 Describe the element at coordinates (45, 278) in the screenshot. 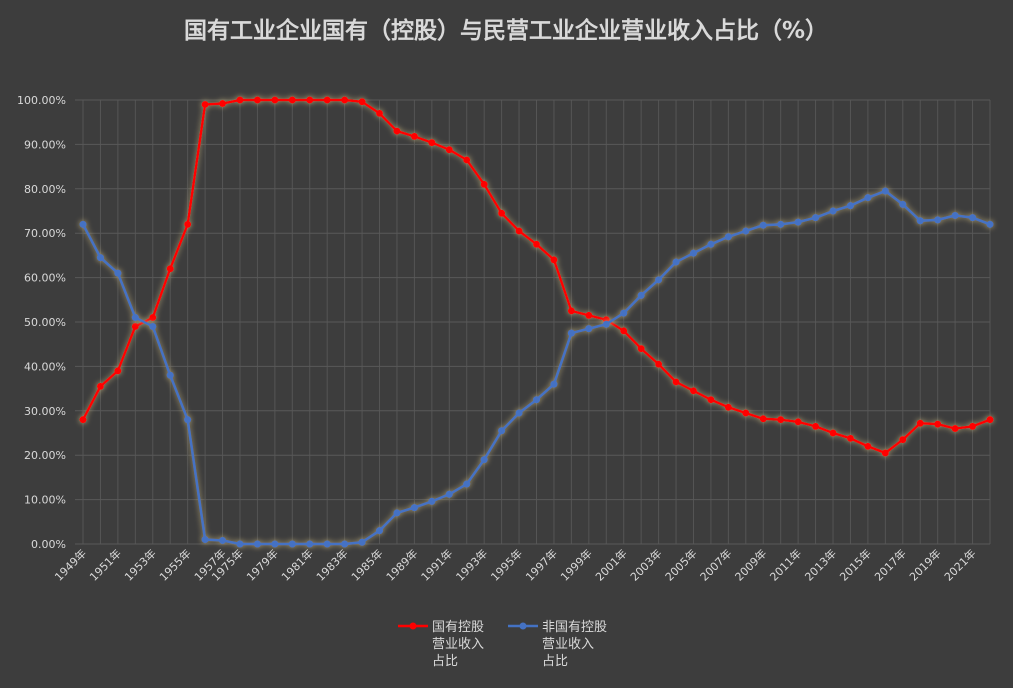

I see `y-tick-label: 60.00%` at that location.